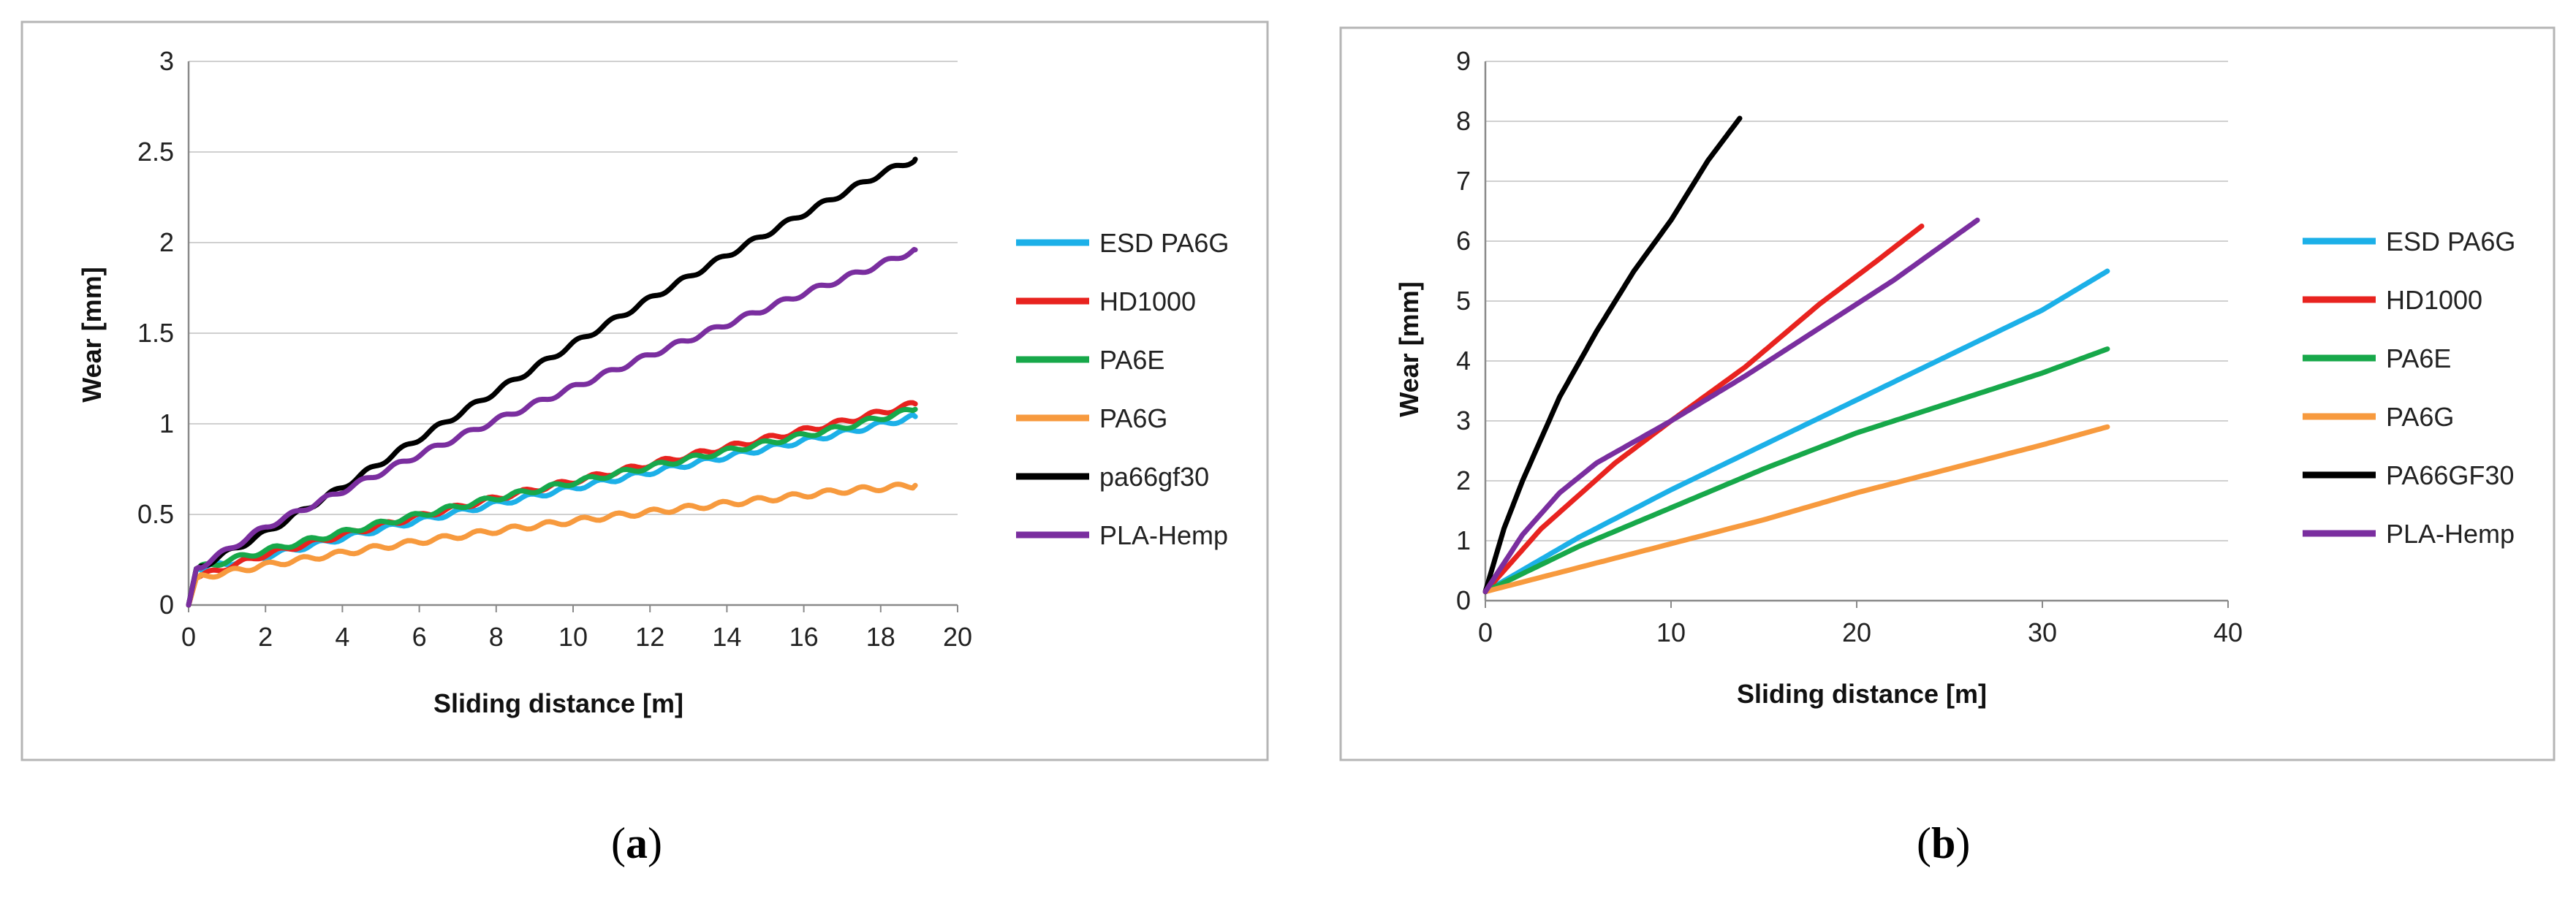 The image size is (2576, 909). What do you see at coordinates (2418, 358) in the screenshot?
I see `chart-b-legend-label-pa6e: PA6E` at bounding box center [2418, 358].